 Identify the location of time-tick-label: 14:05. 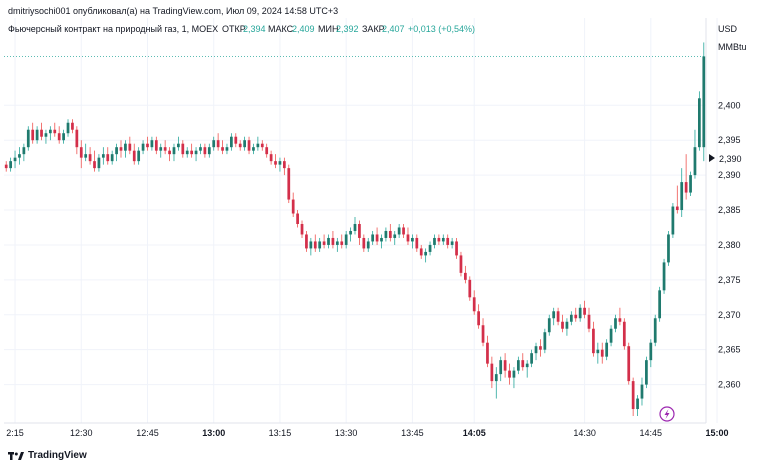
(474, 433).